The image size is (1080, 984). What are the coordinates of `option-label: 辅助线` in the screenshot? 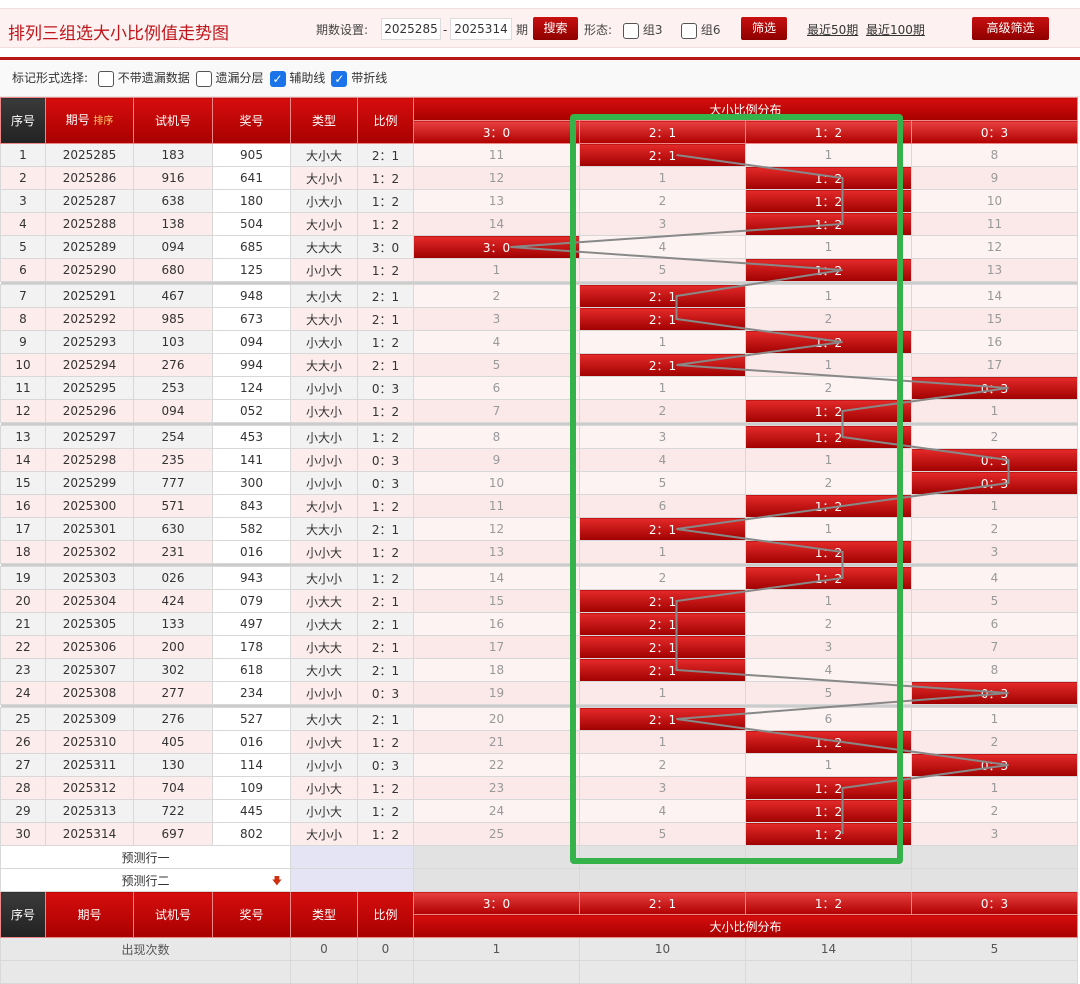 It's located at (307, 78).